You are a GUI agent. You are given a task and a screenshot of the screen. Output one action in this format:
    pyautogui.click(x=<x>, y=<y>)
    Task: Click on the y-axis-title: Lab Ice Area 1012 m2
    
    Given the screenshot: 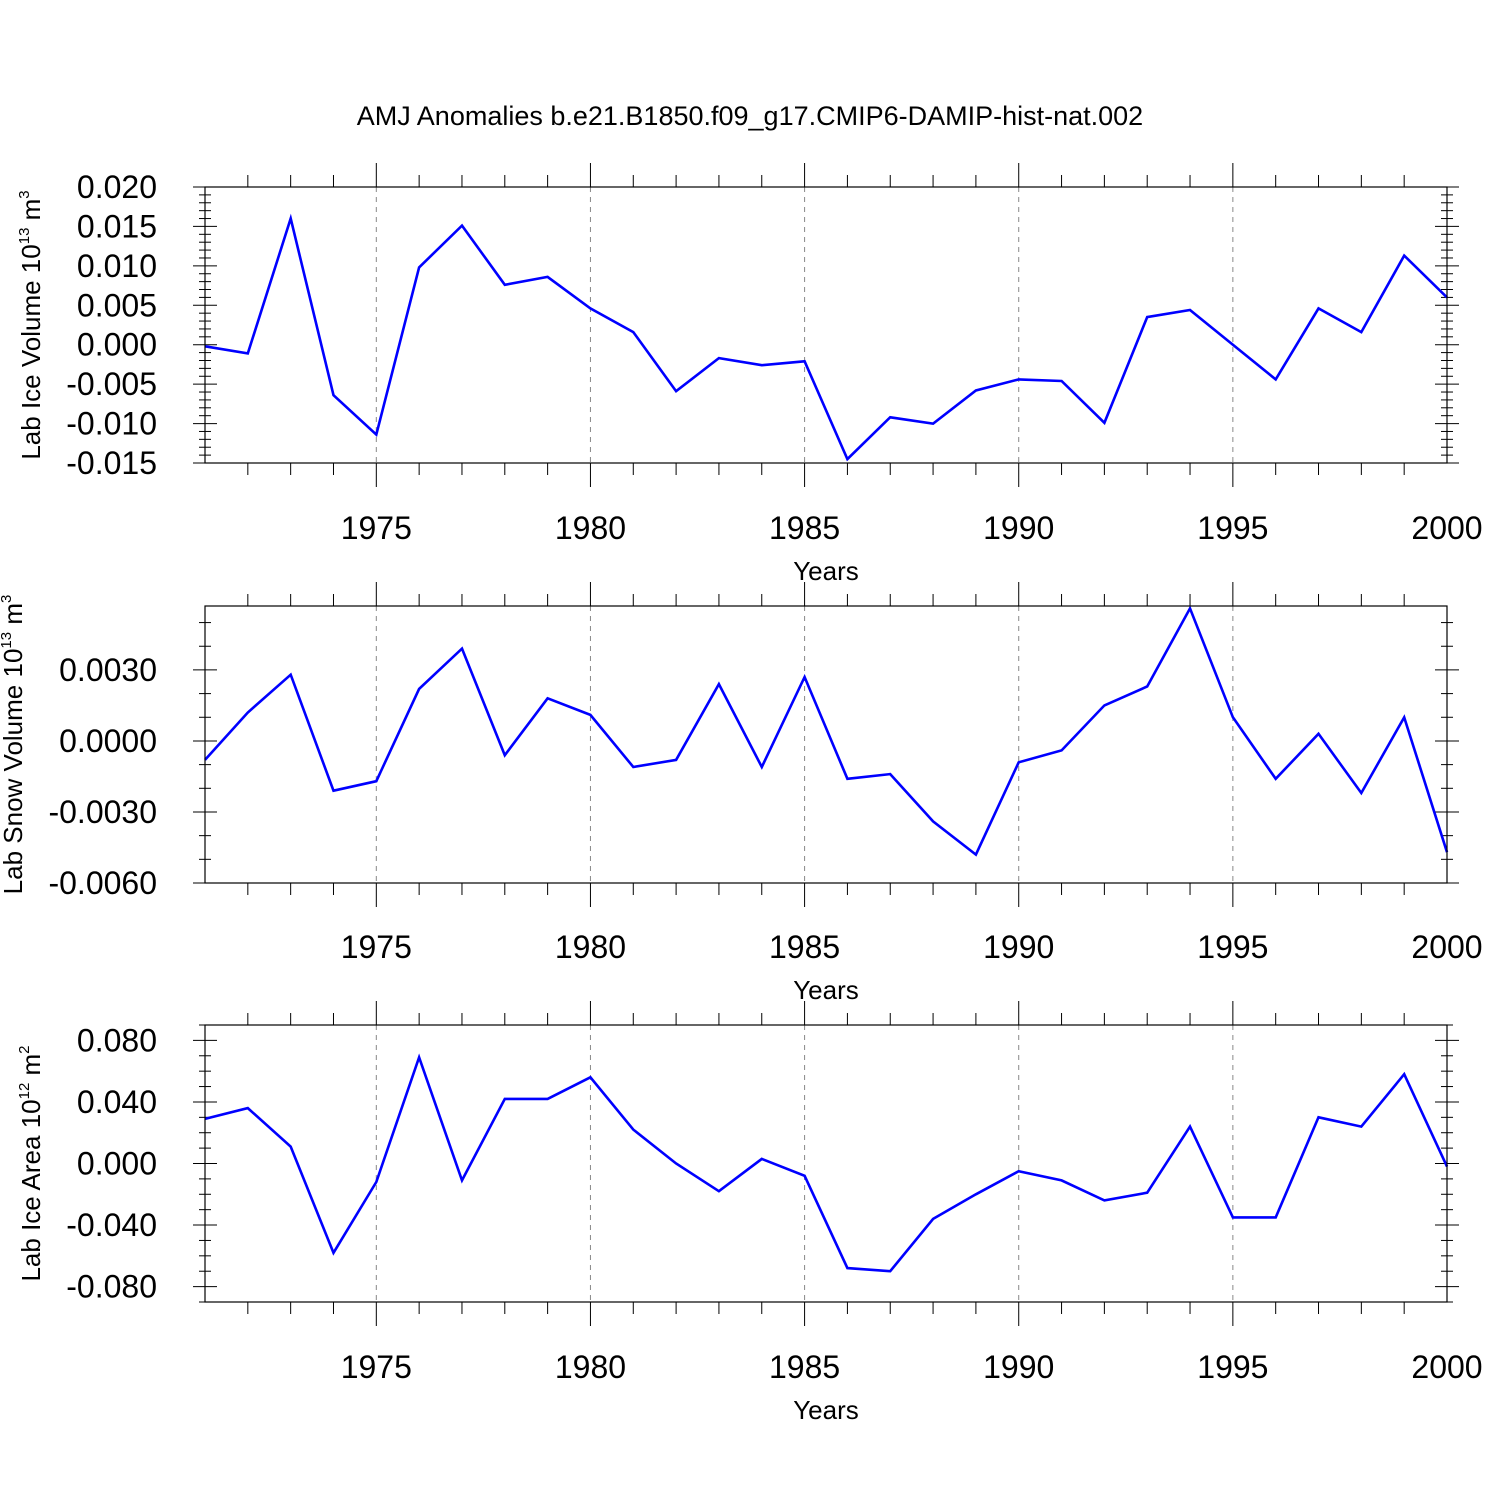 What is the action you would take?
    pyautogui.click(x=31, y=1163)
    